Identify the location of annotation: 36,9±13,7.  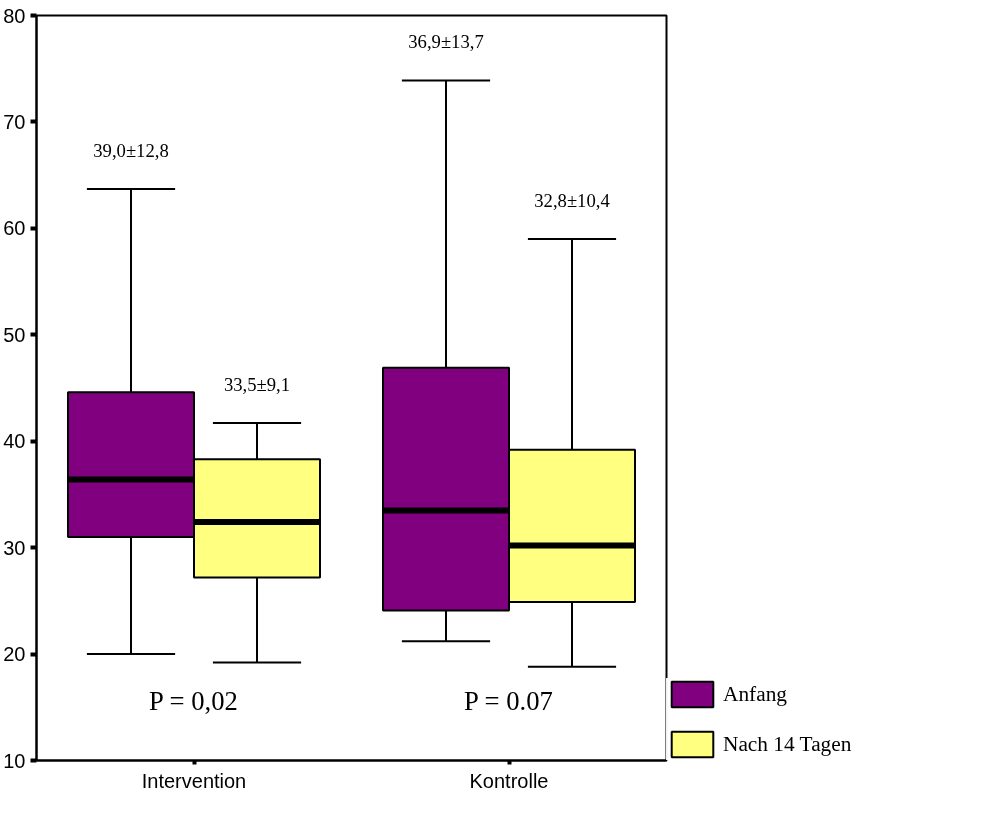
(446, 42).